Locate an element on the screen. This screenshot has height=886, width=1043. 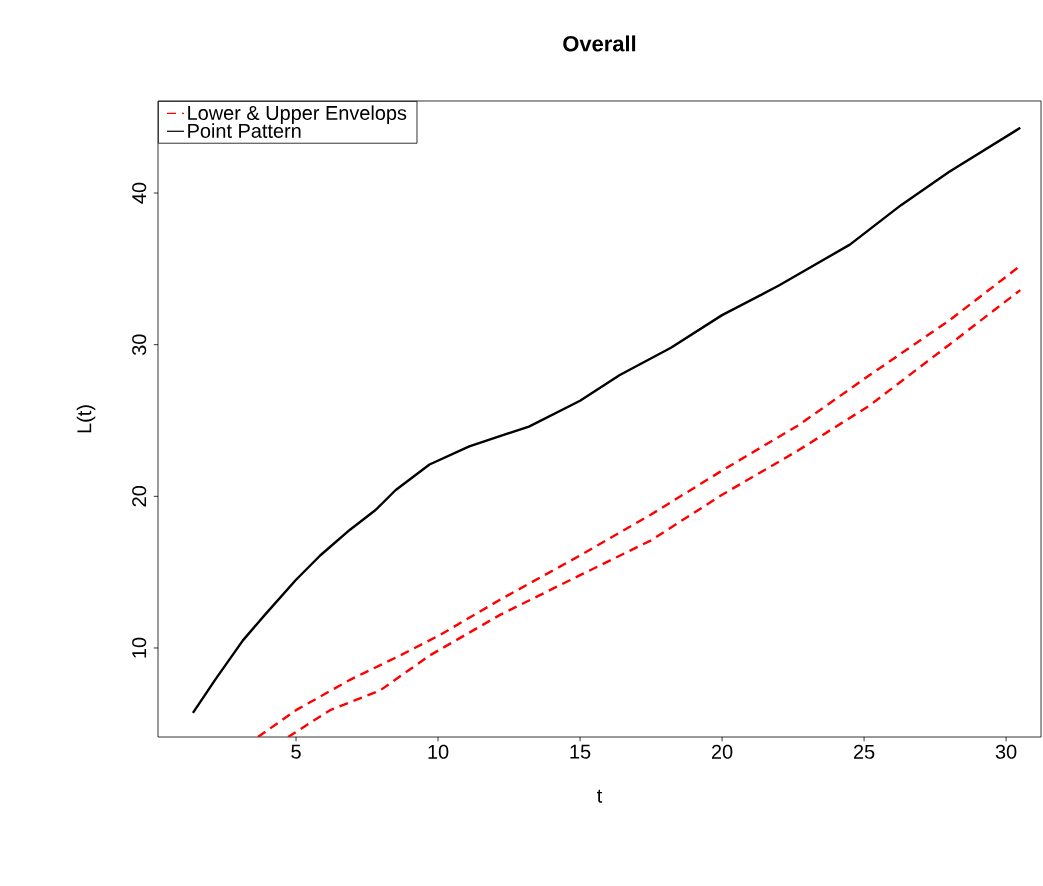
legend-label: Point Pattern is located at coordinates (244, 130).